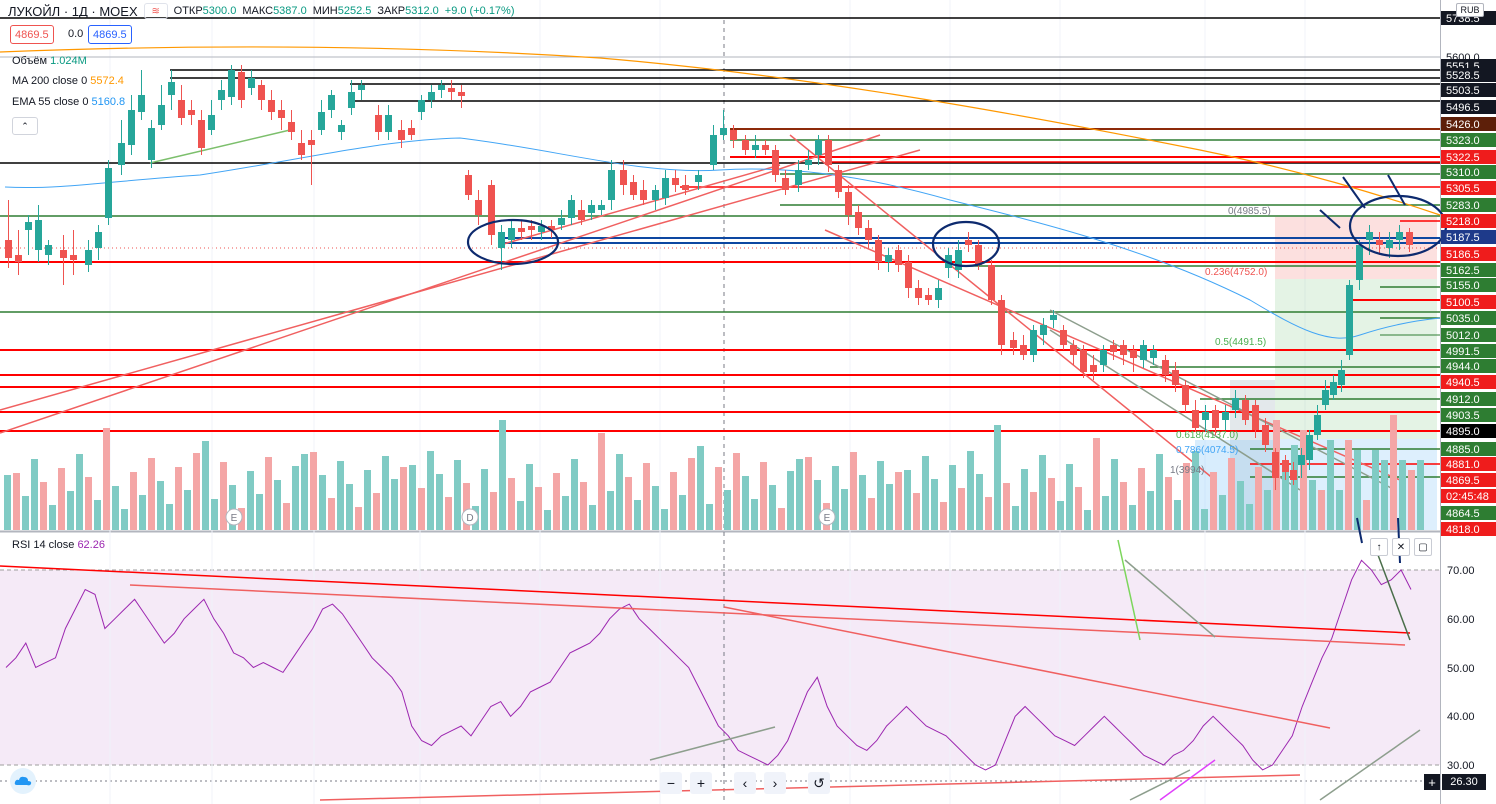 This screenshot has width=1496, height=804. I want to click on move-up-icon: ↑, so click(1379, 547).